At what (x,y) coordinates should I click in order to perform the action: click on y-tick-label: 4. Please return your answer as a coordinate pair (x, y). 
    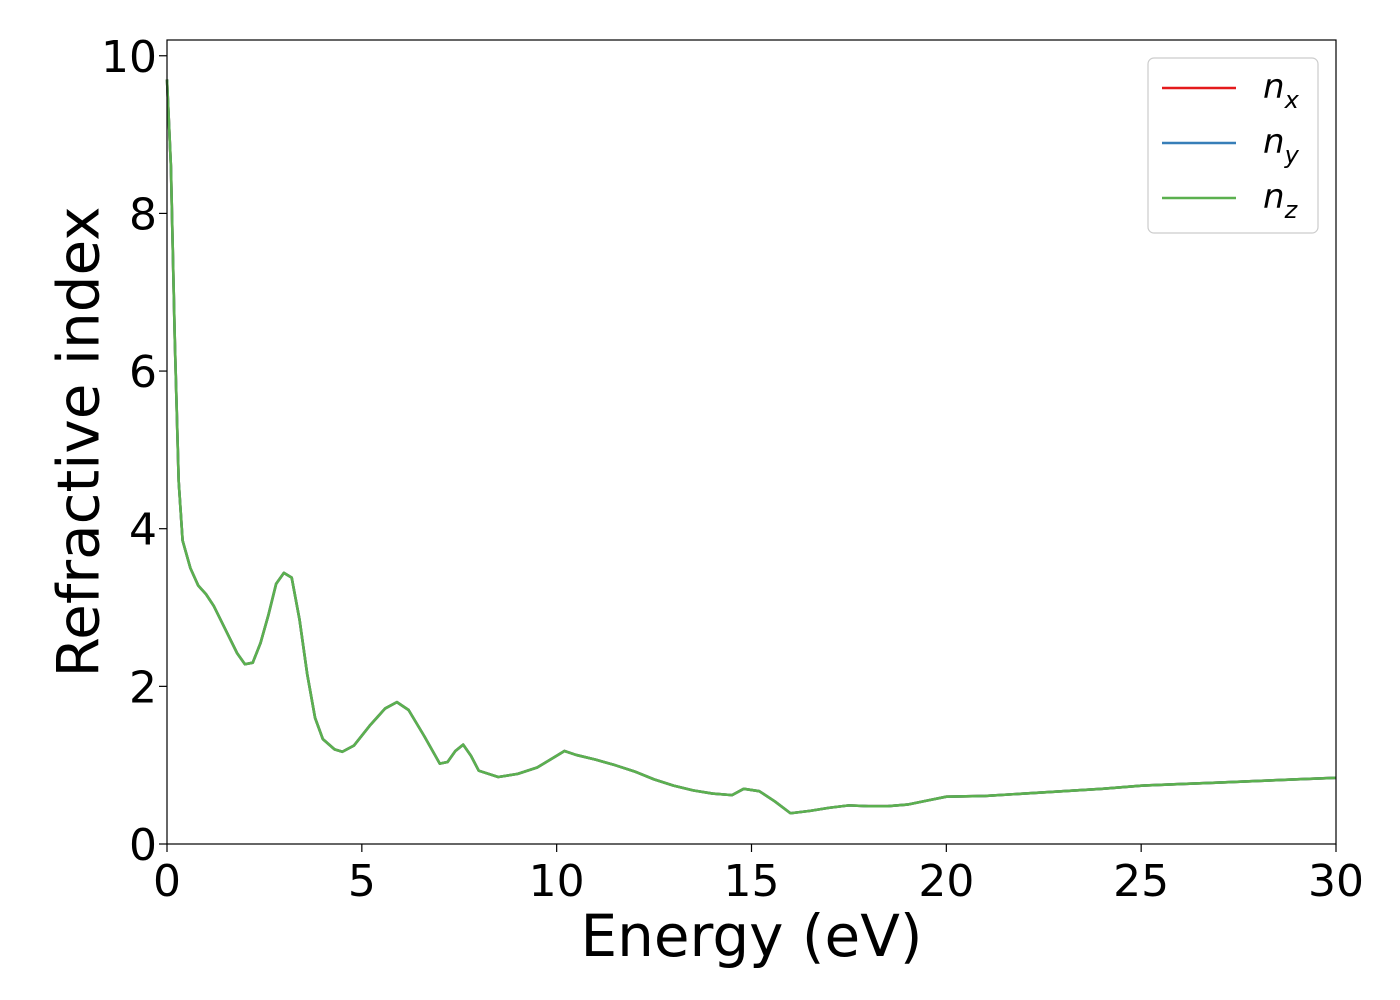
    Looking at the image, I should click on (143, 530).